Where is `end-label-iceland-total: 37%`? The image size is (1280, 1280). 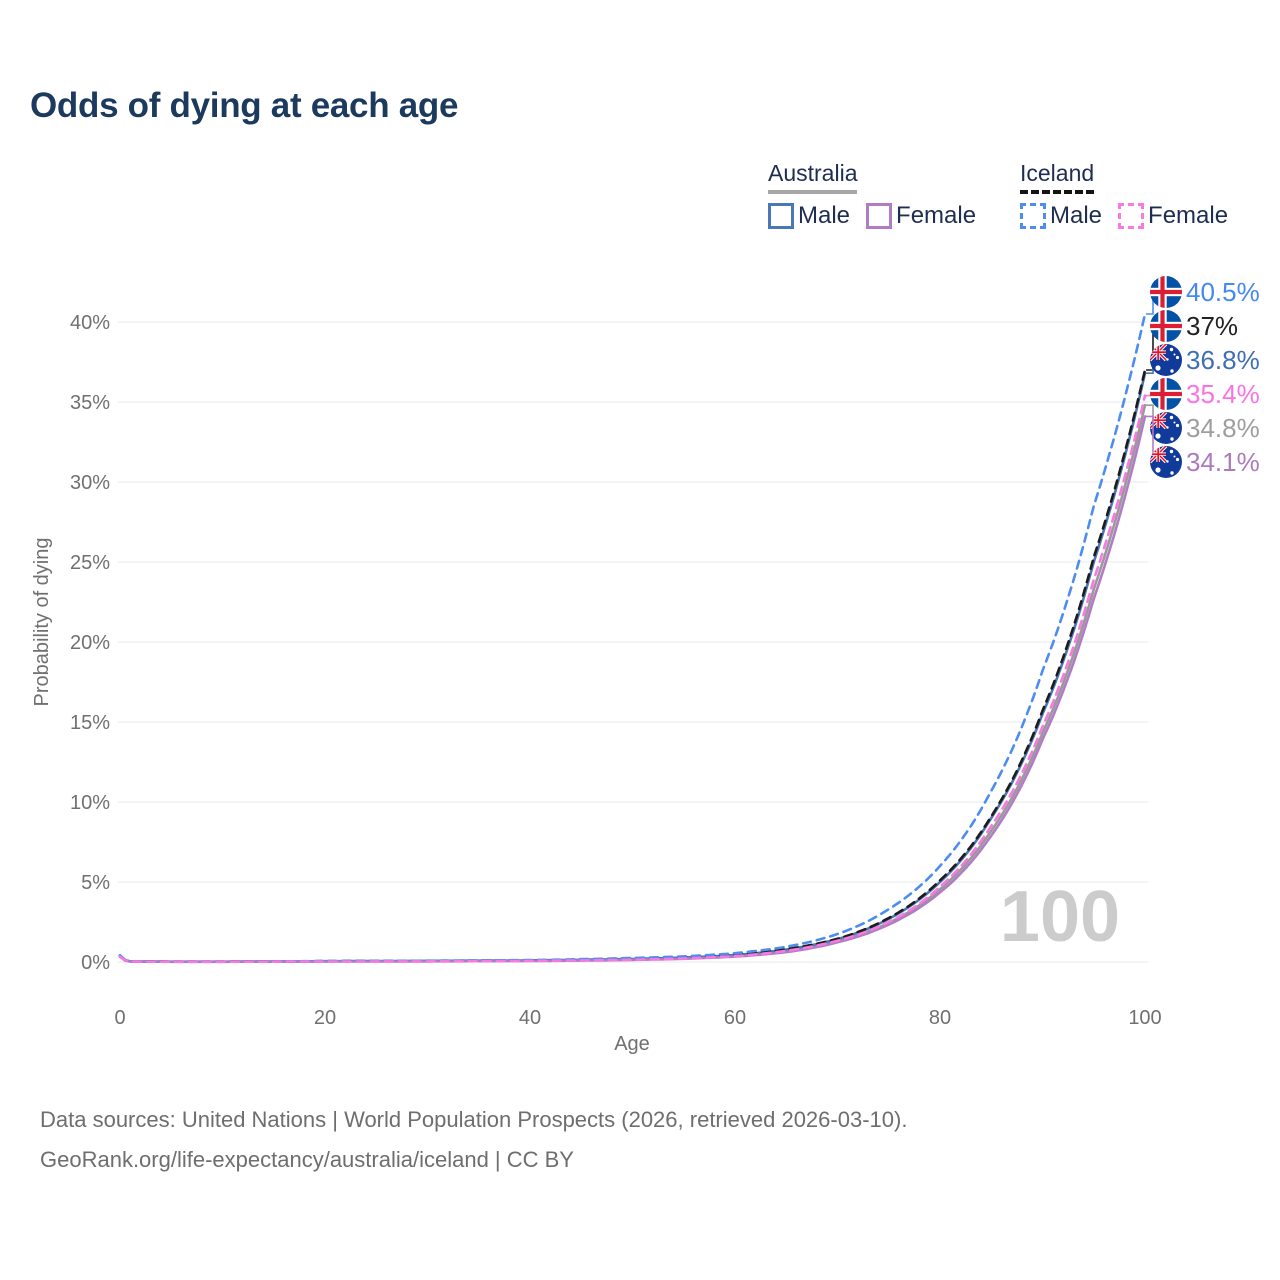 end-label-iceland-total: 37% is located at coordinates (1212, 326).